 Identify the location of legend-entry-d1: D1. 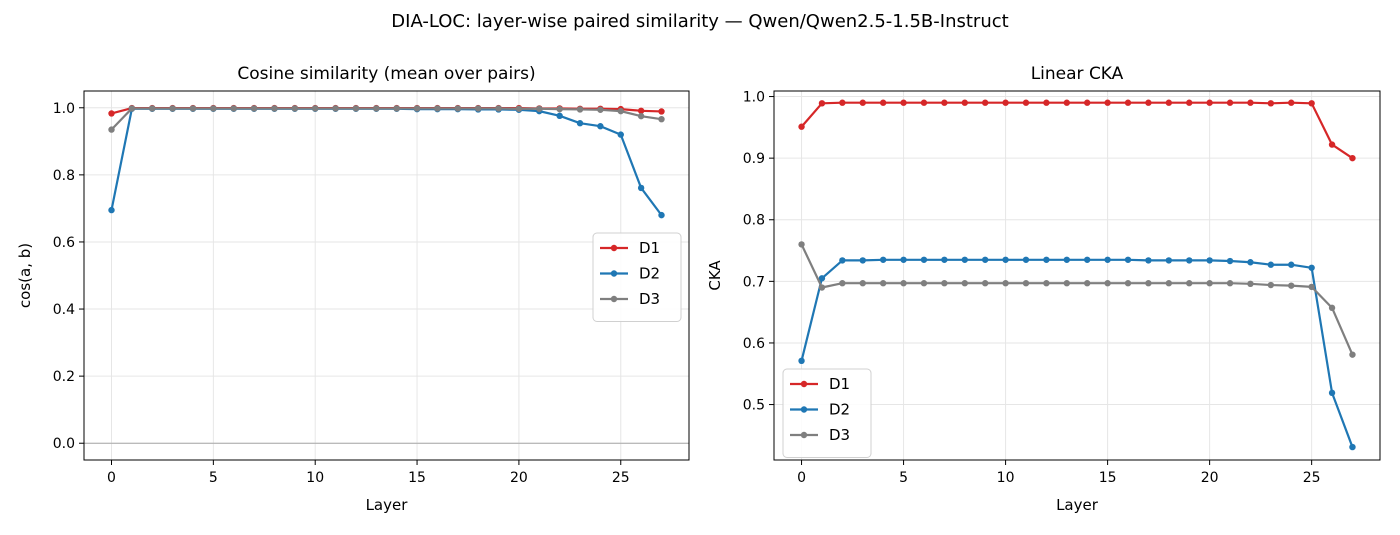
(630, 248).